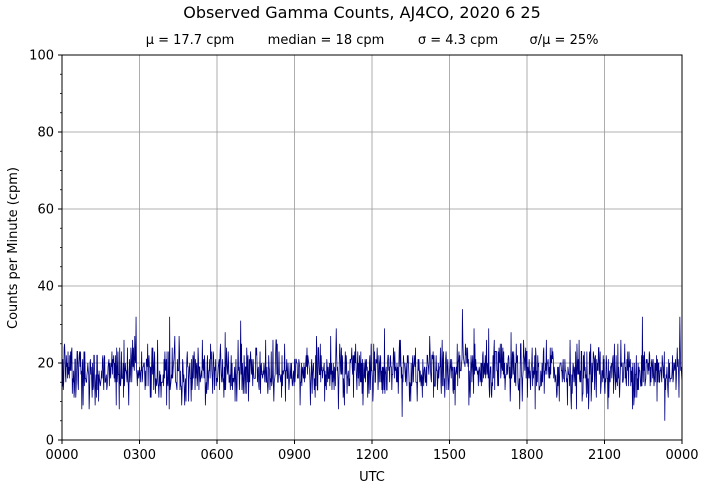 The height and width of the screenshot is (489, 705). I want to click on x-tick-label: 0600, so click(216, 455).